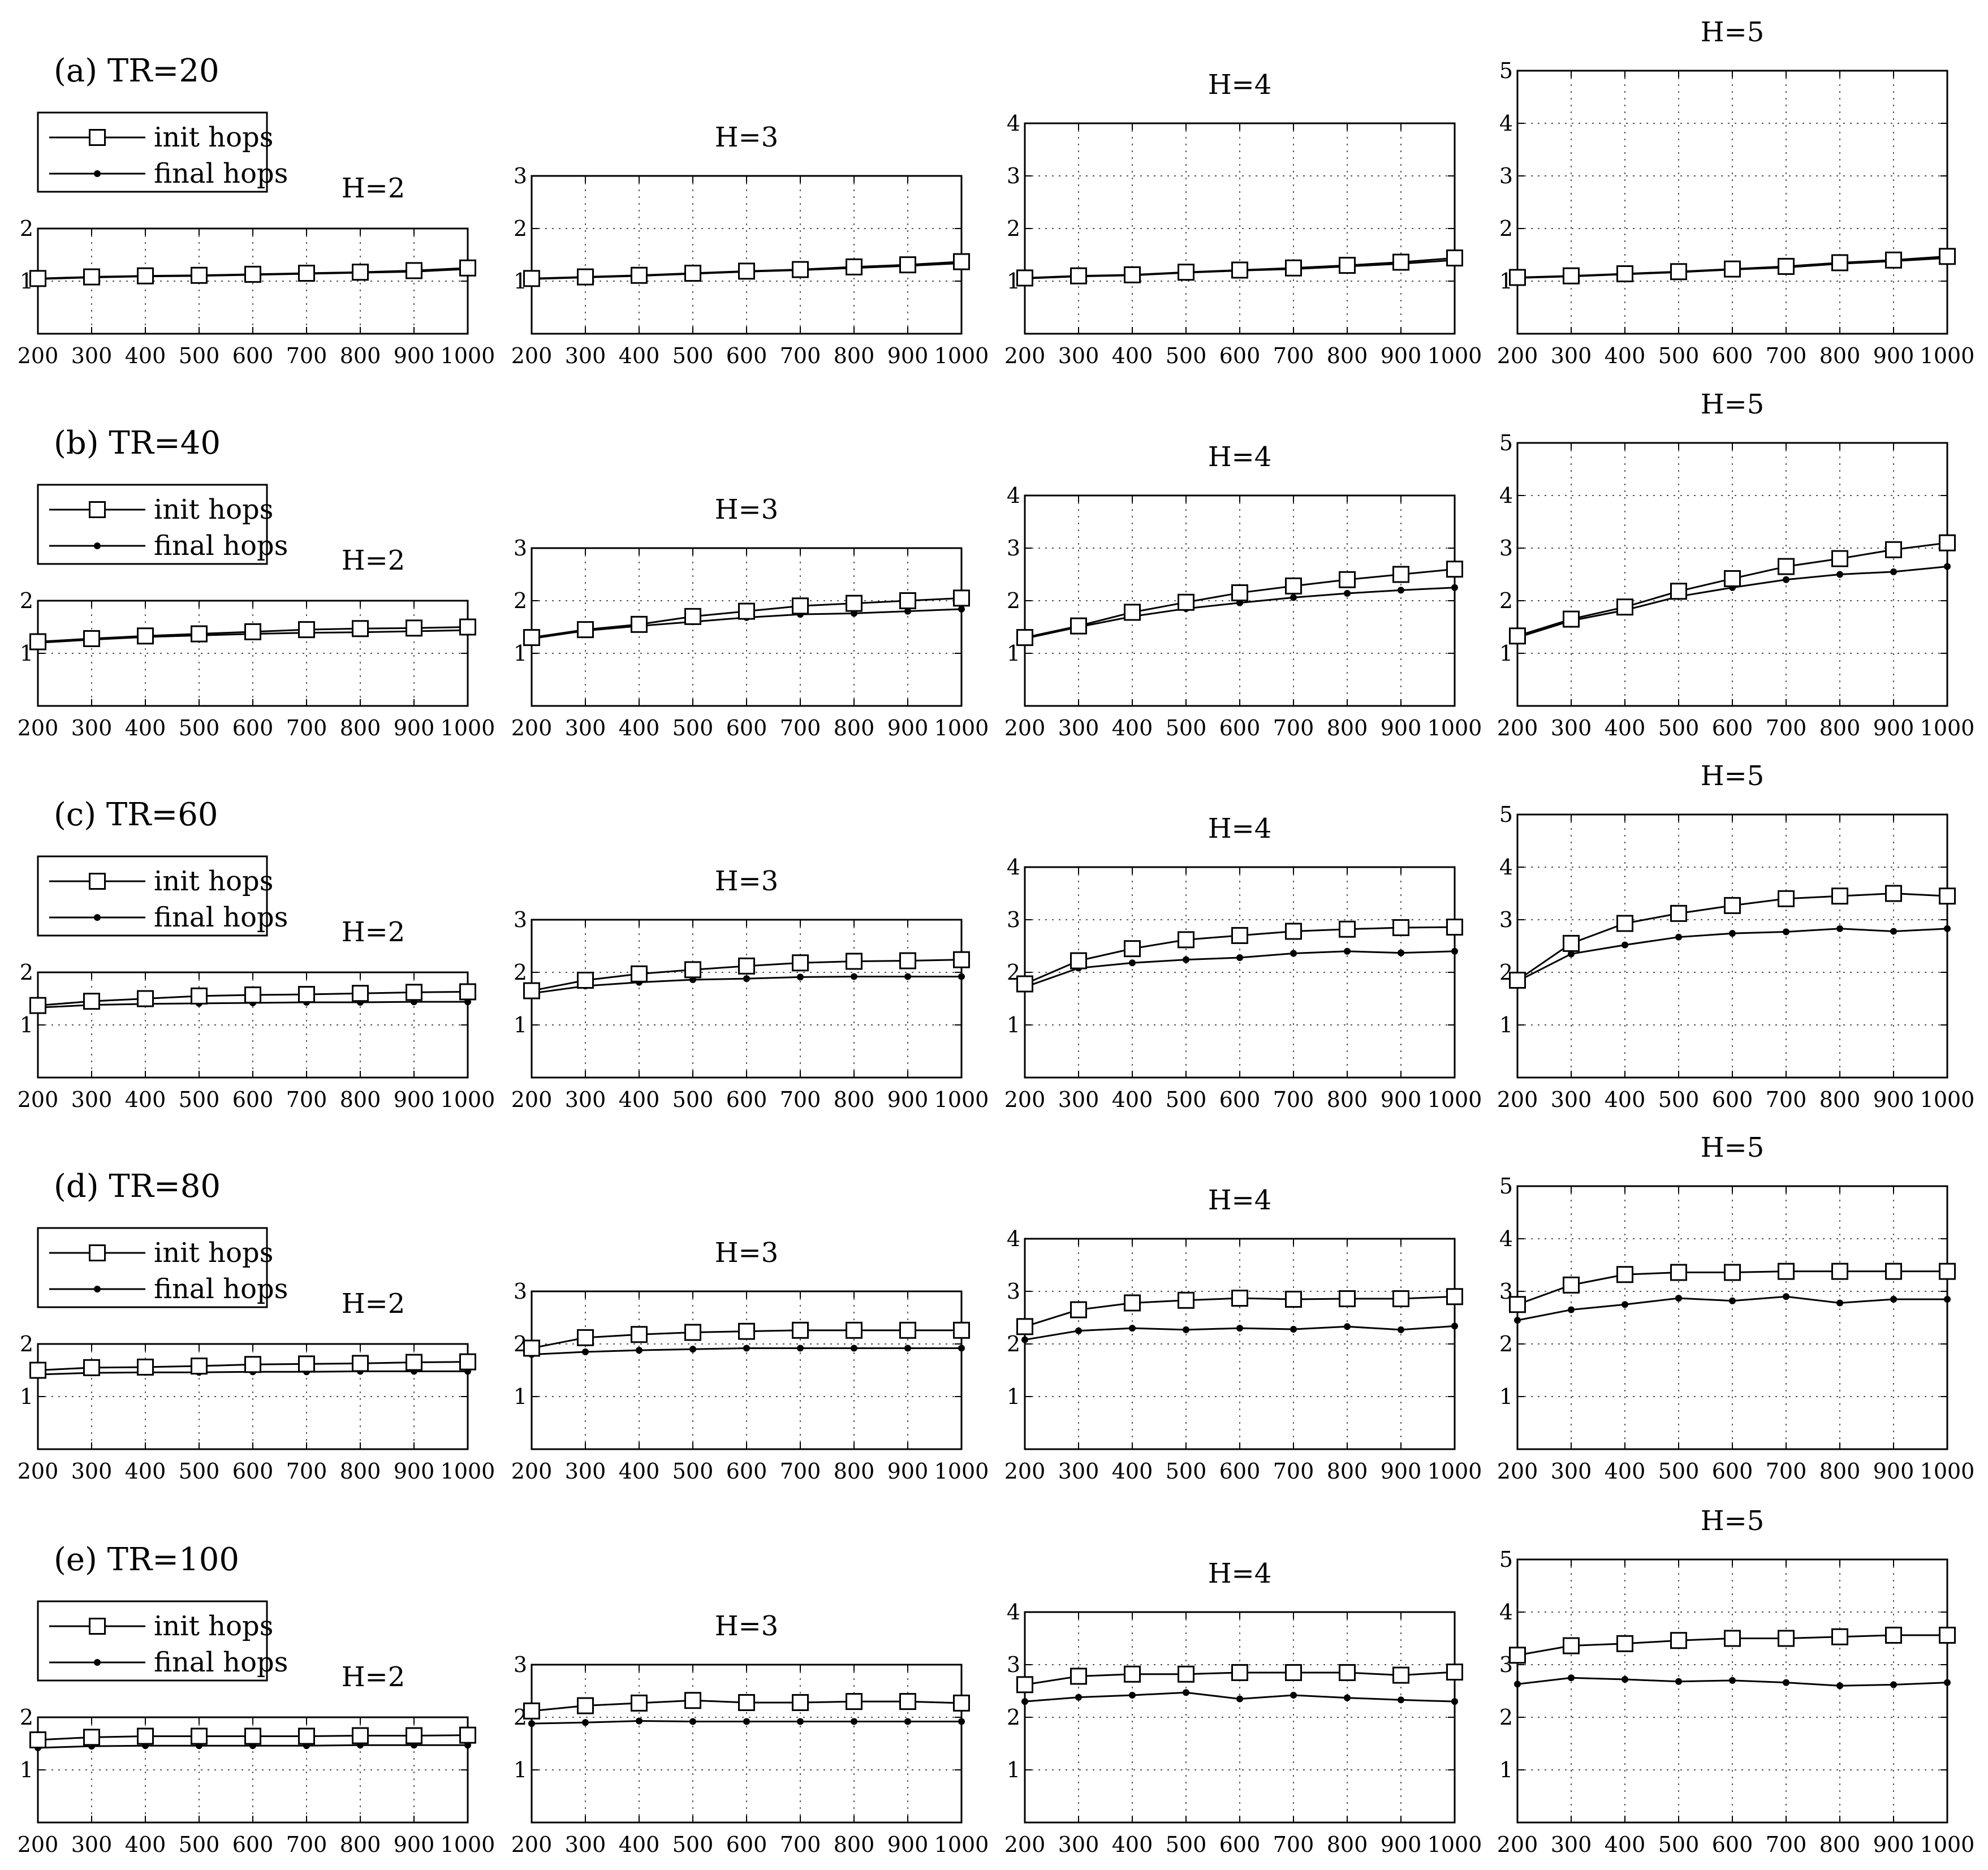 This screenshot has height=1870, width=1988. Describe the element at coordinates (136, 815) in the screenshot. I see `row-label: (c) TR=60` at that location.